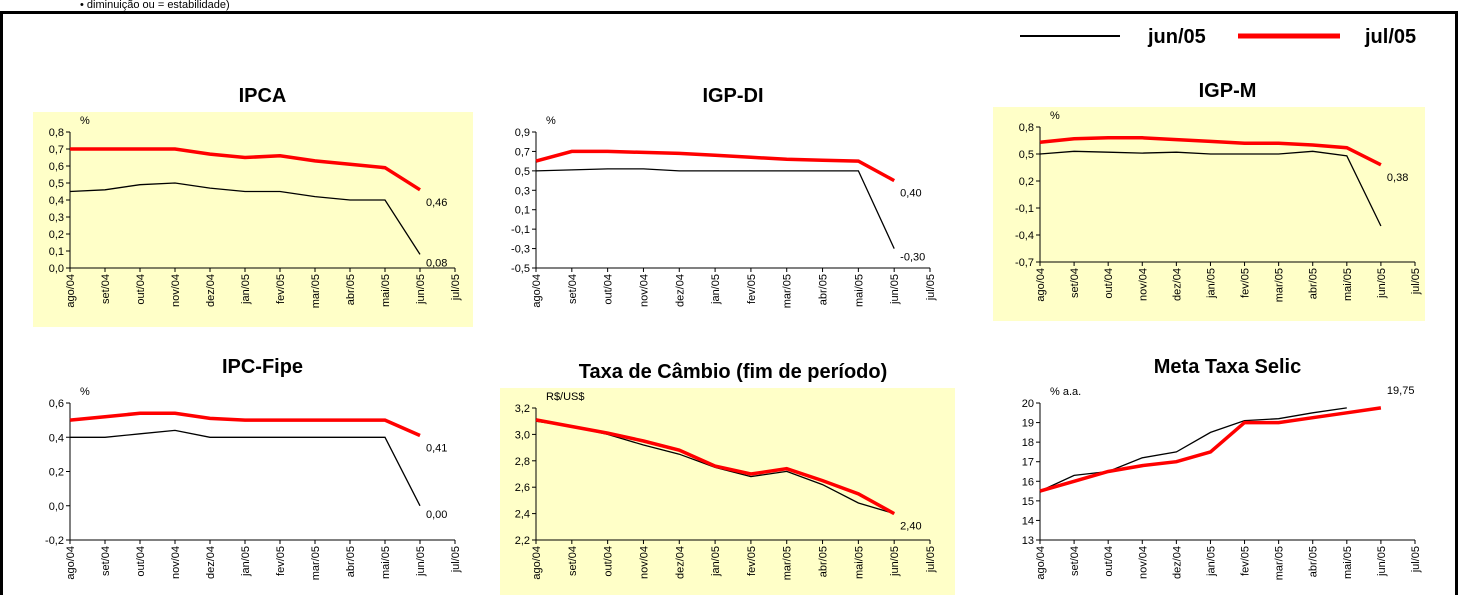 The width and height of the screenshot is (1459, 595). Describe the element at coordinates (56, 218) in the screenshot. I see `y-tick-label: 0,3` at that location.